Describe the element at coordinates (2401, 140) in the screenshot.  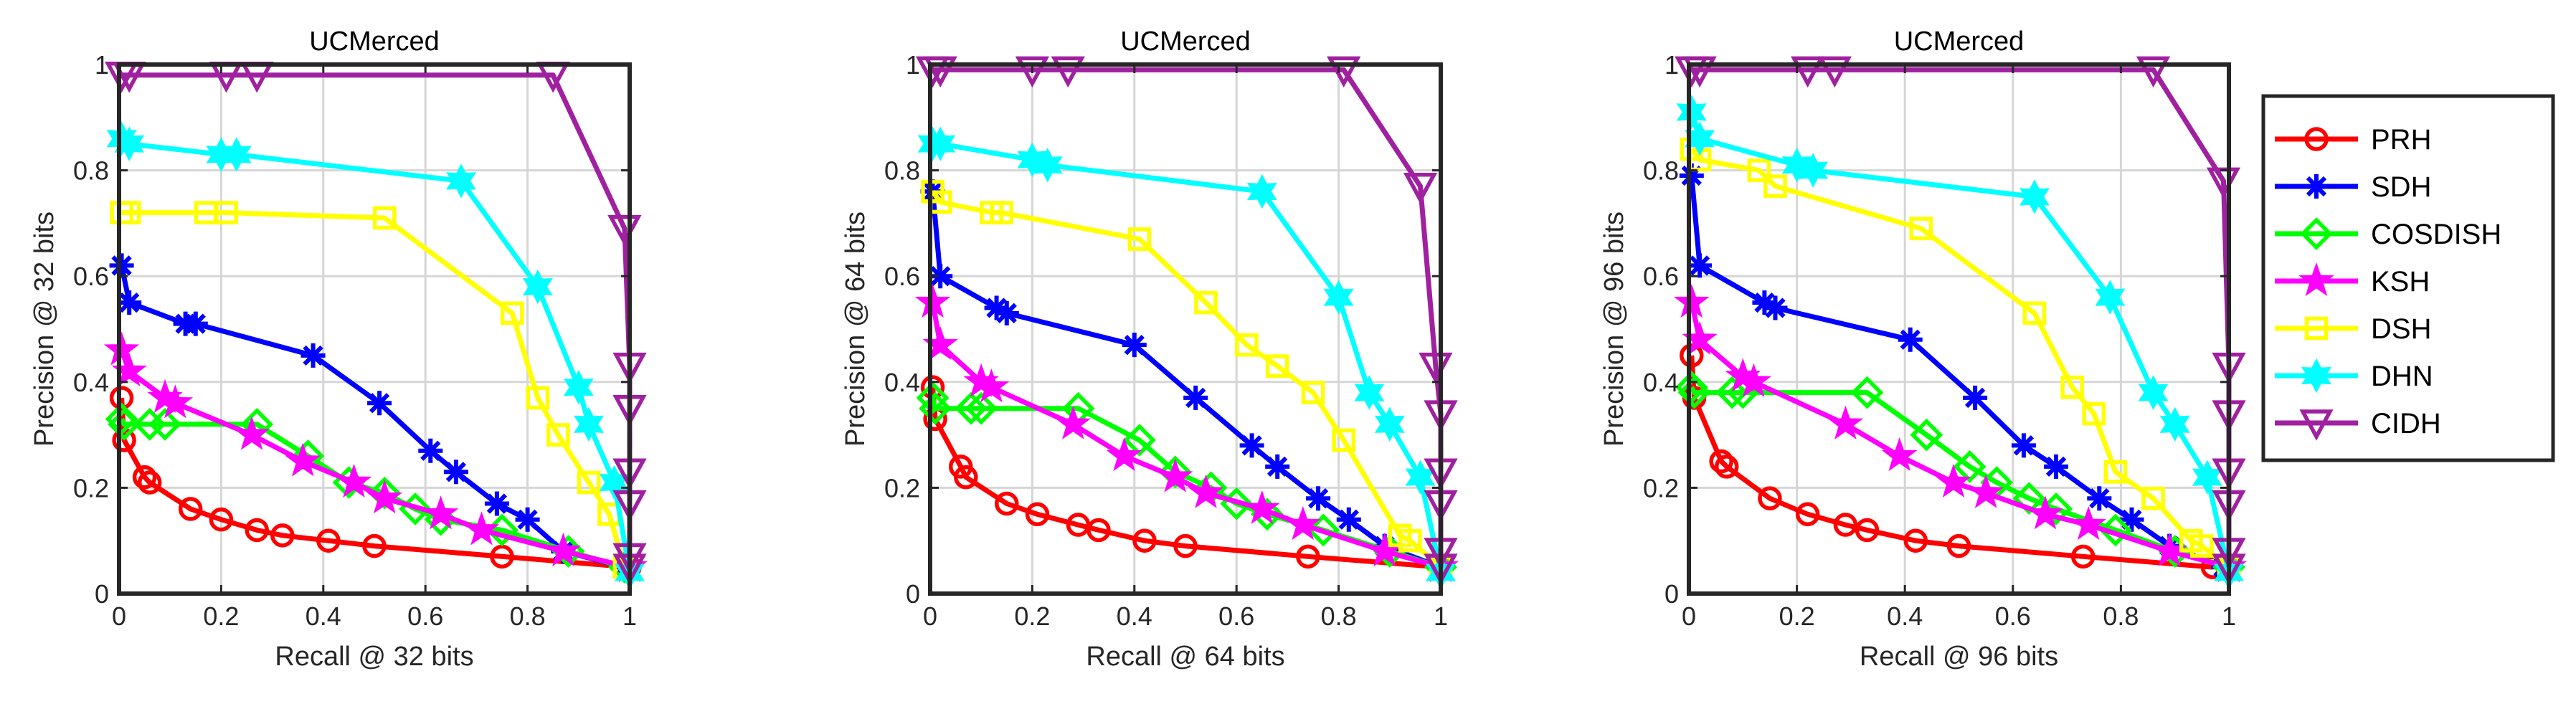
I see `legend-label: PRH` at that location.